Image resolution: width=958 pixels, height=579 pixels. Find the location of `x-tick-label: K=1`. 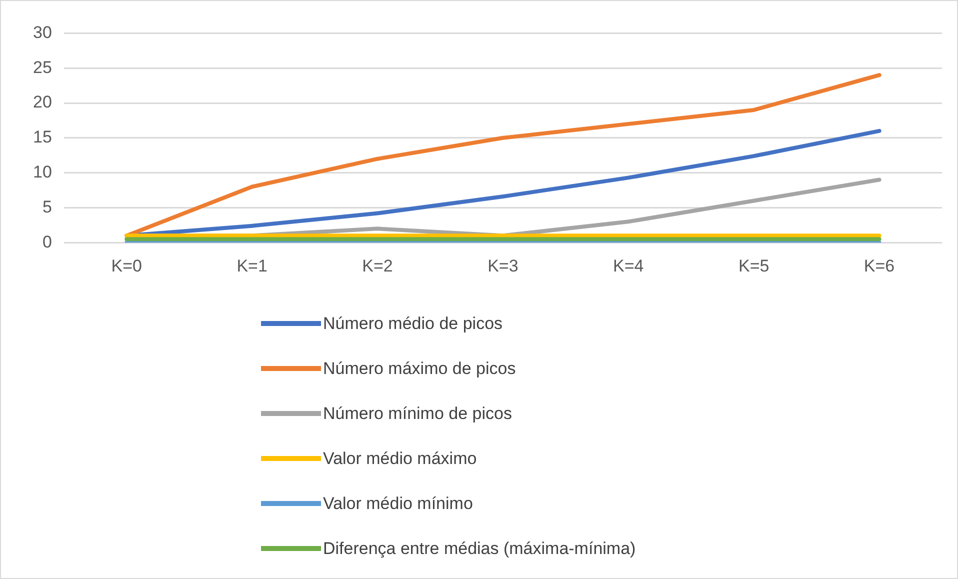

x-tick-label: K=1 is located at coordinates (252, 266).